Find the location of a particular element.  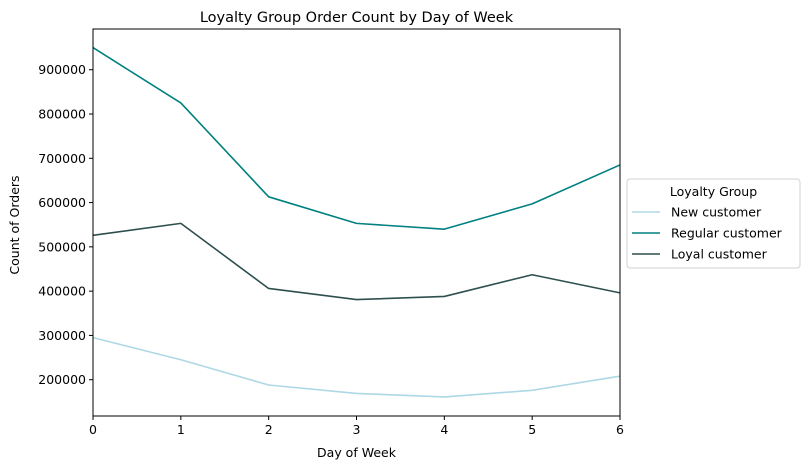

legend-title: Loyalty Group is located at coordinates (713, 191).